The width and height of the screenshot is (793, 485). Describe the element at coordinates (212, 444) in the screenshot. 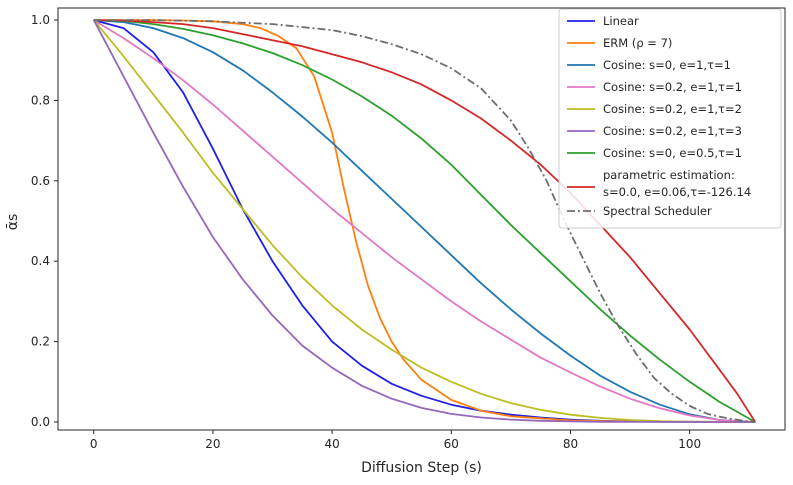

I see `x-tick-label: 20` at that location.